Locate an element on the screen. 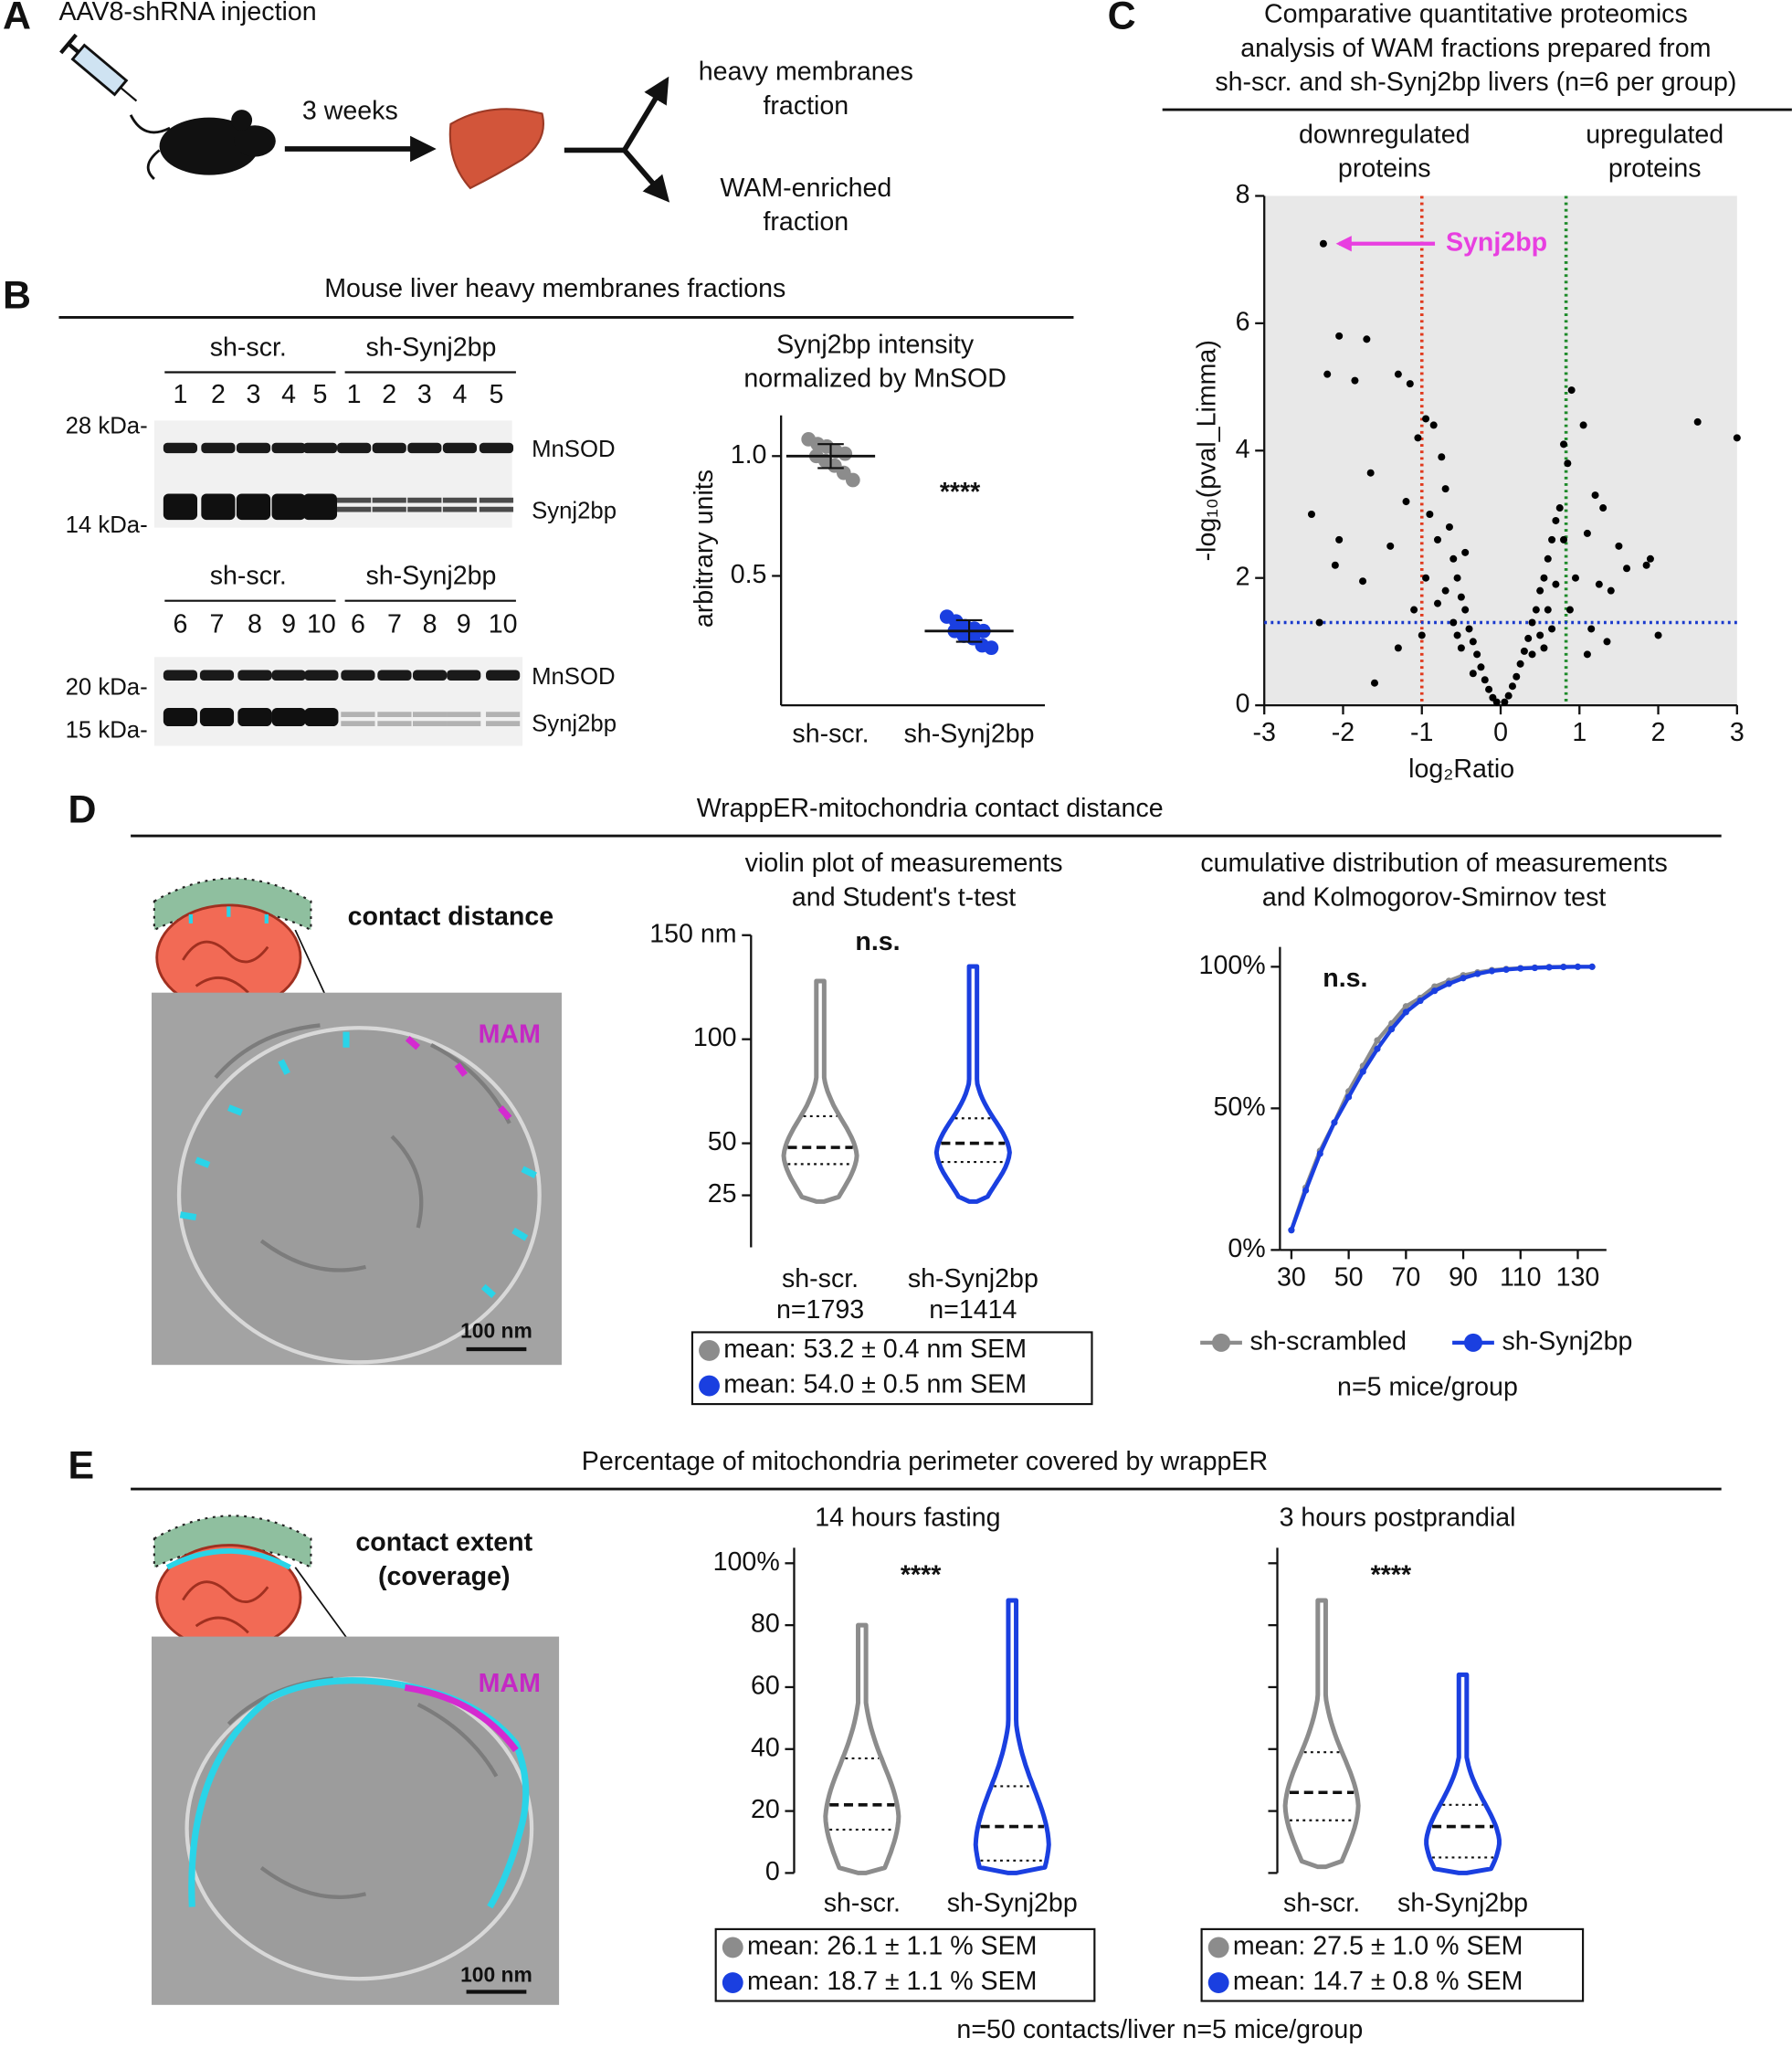  lane-number: 8 is located at coordinates (430, 624).